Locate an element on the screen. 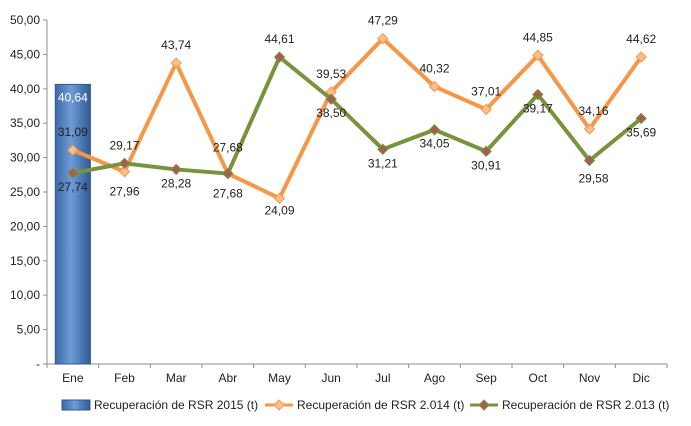 Image resolution: width=691 pixels, height=426 pixels. x-tick-label: Sep is located at coordinates (486, 378).